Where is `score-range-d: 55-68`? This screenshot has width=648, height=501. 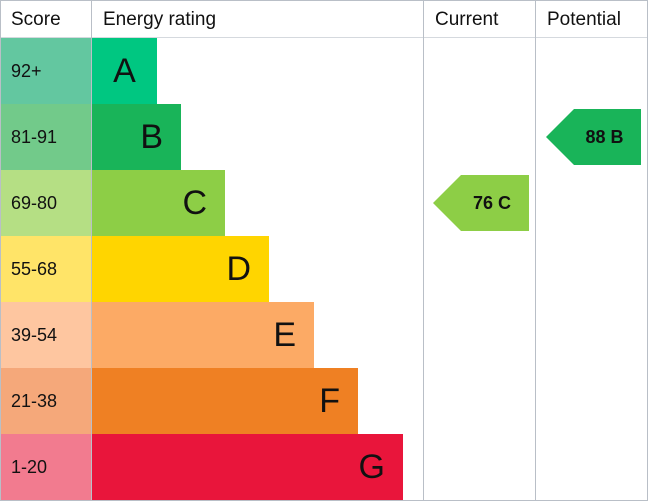 score-range-d: 55-68 is located at coordinates (46, 269).